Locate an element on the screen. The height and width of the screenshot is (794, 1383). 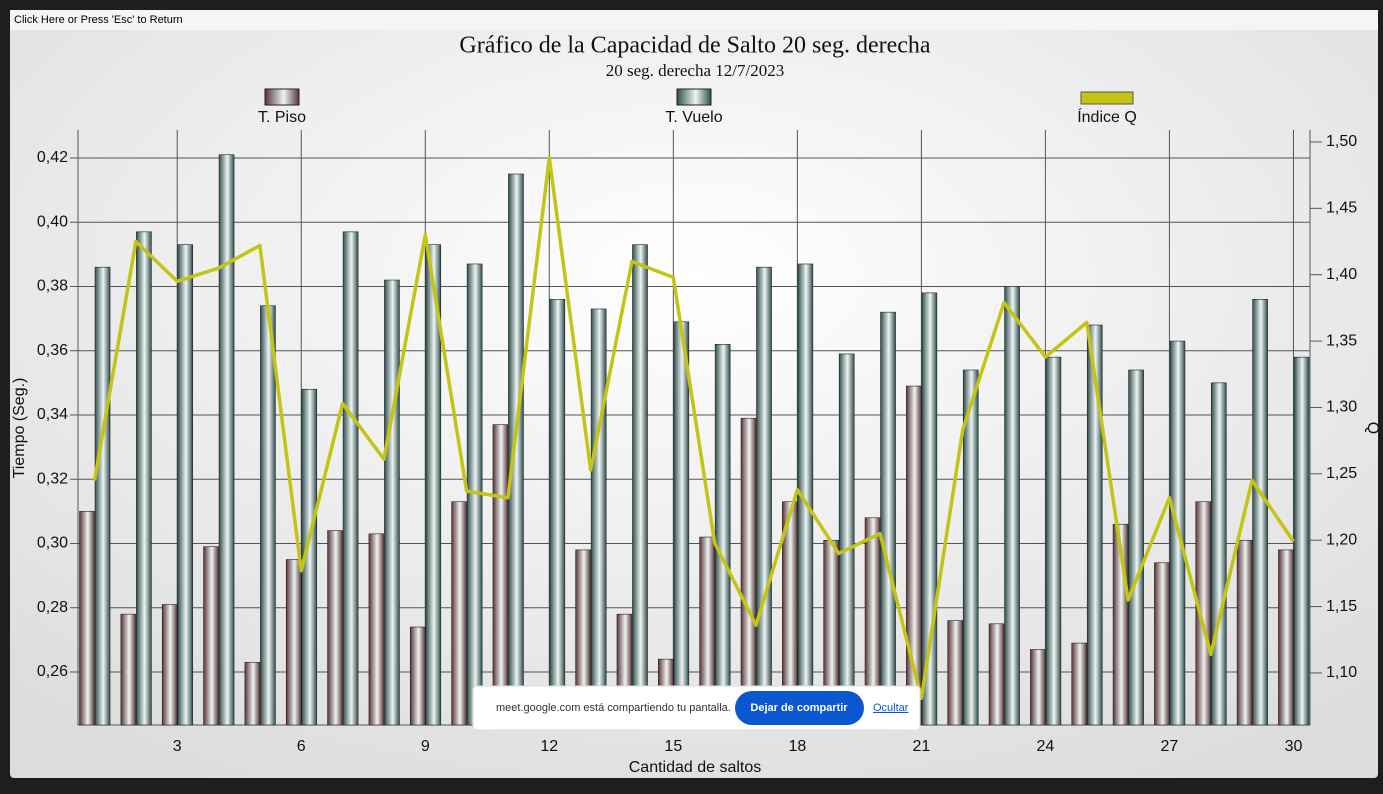
y-tick-label: 0,42 is located at coordinates (52, 157).